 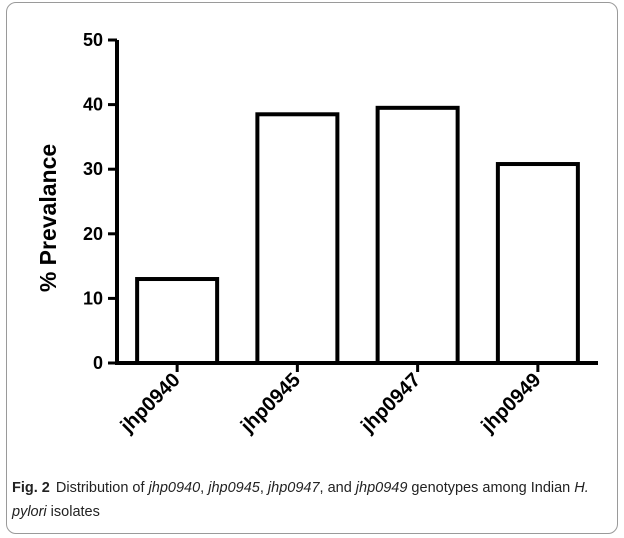 I want to click on y-tick-label: 30, so click(x=93, y=169).